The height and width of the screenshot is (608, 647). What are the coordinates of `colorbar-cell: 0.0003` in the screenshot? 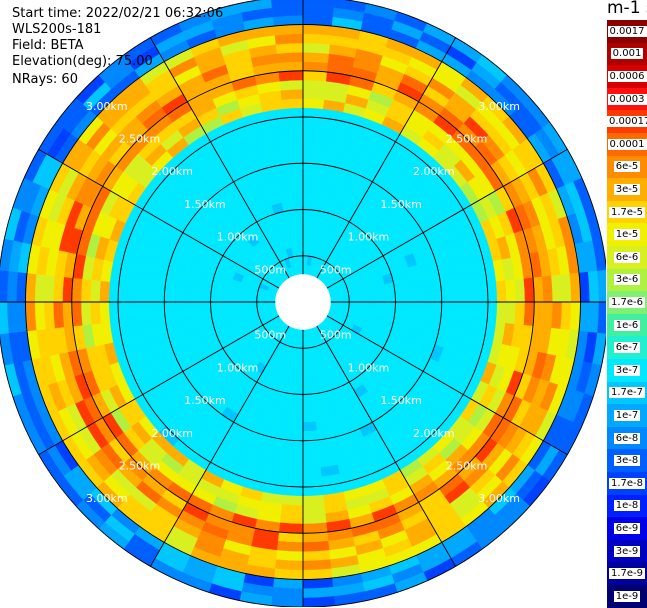 It's located at (627, 99).